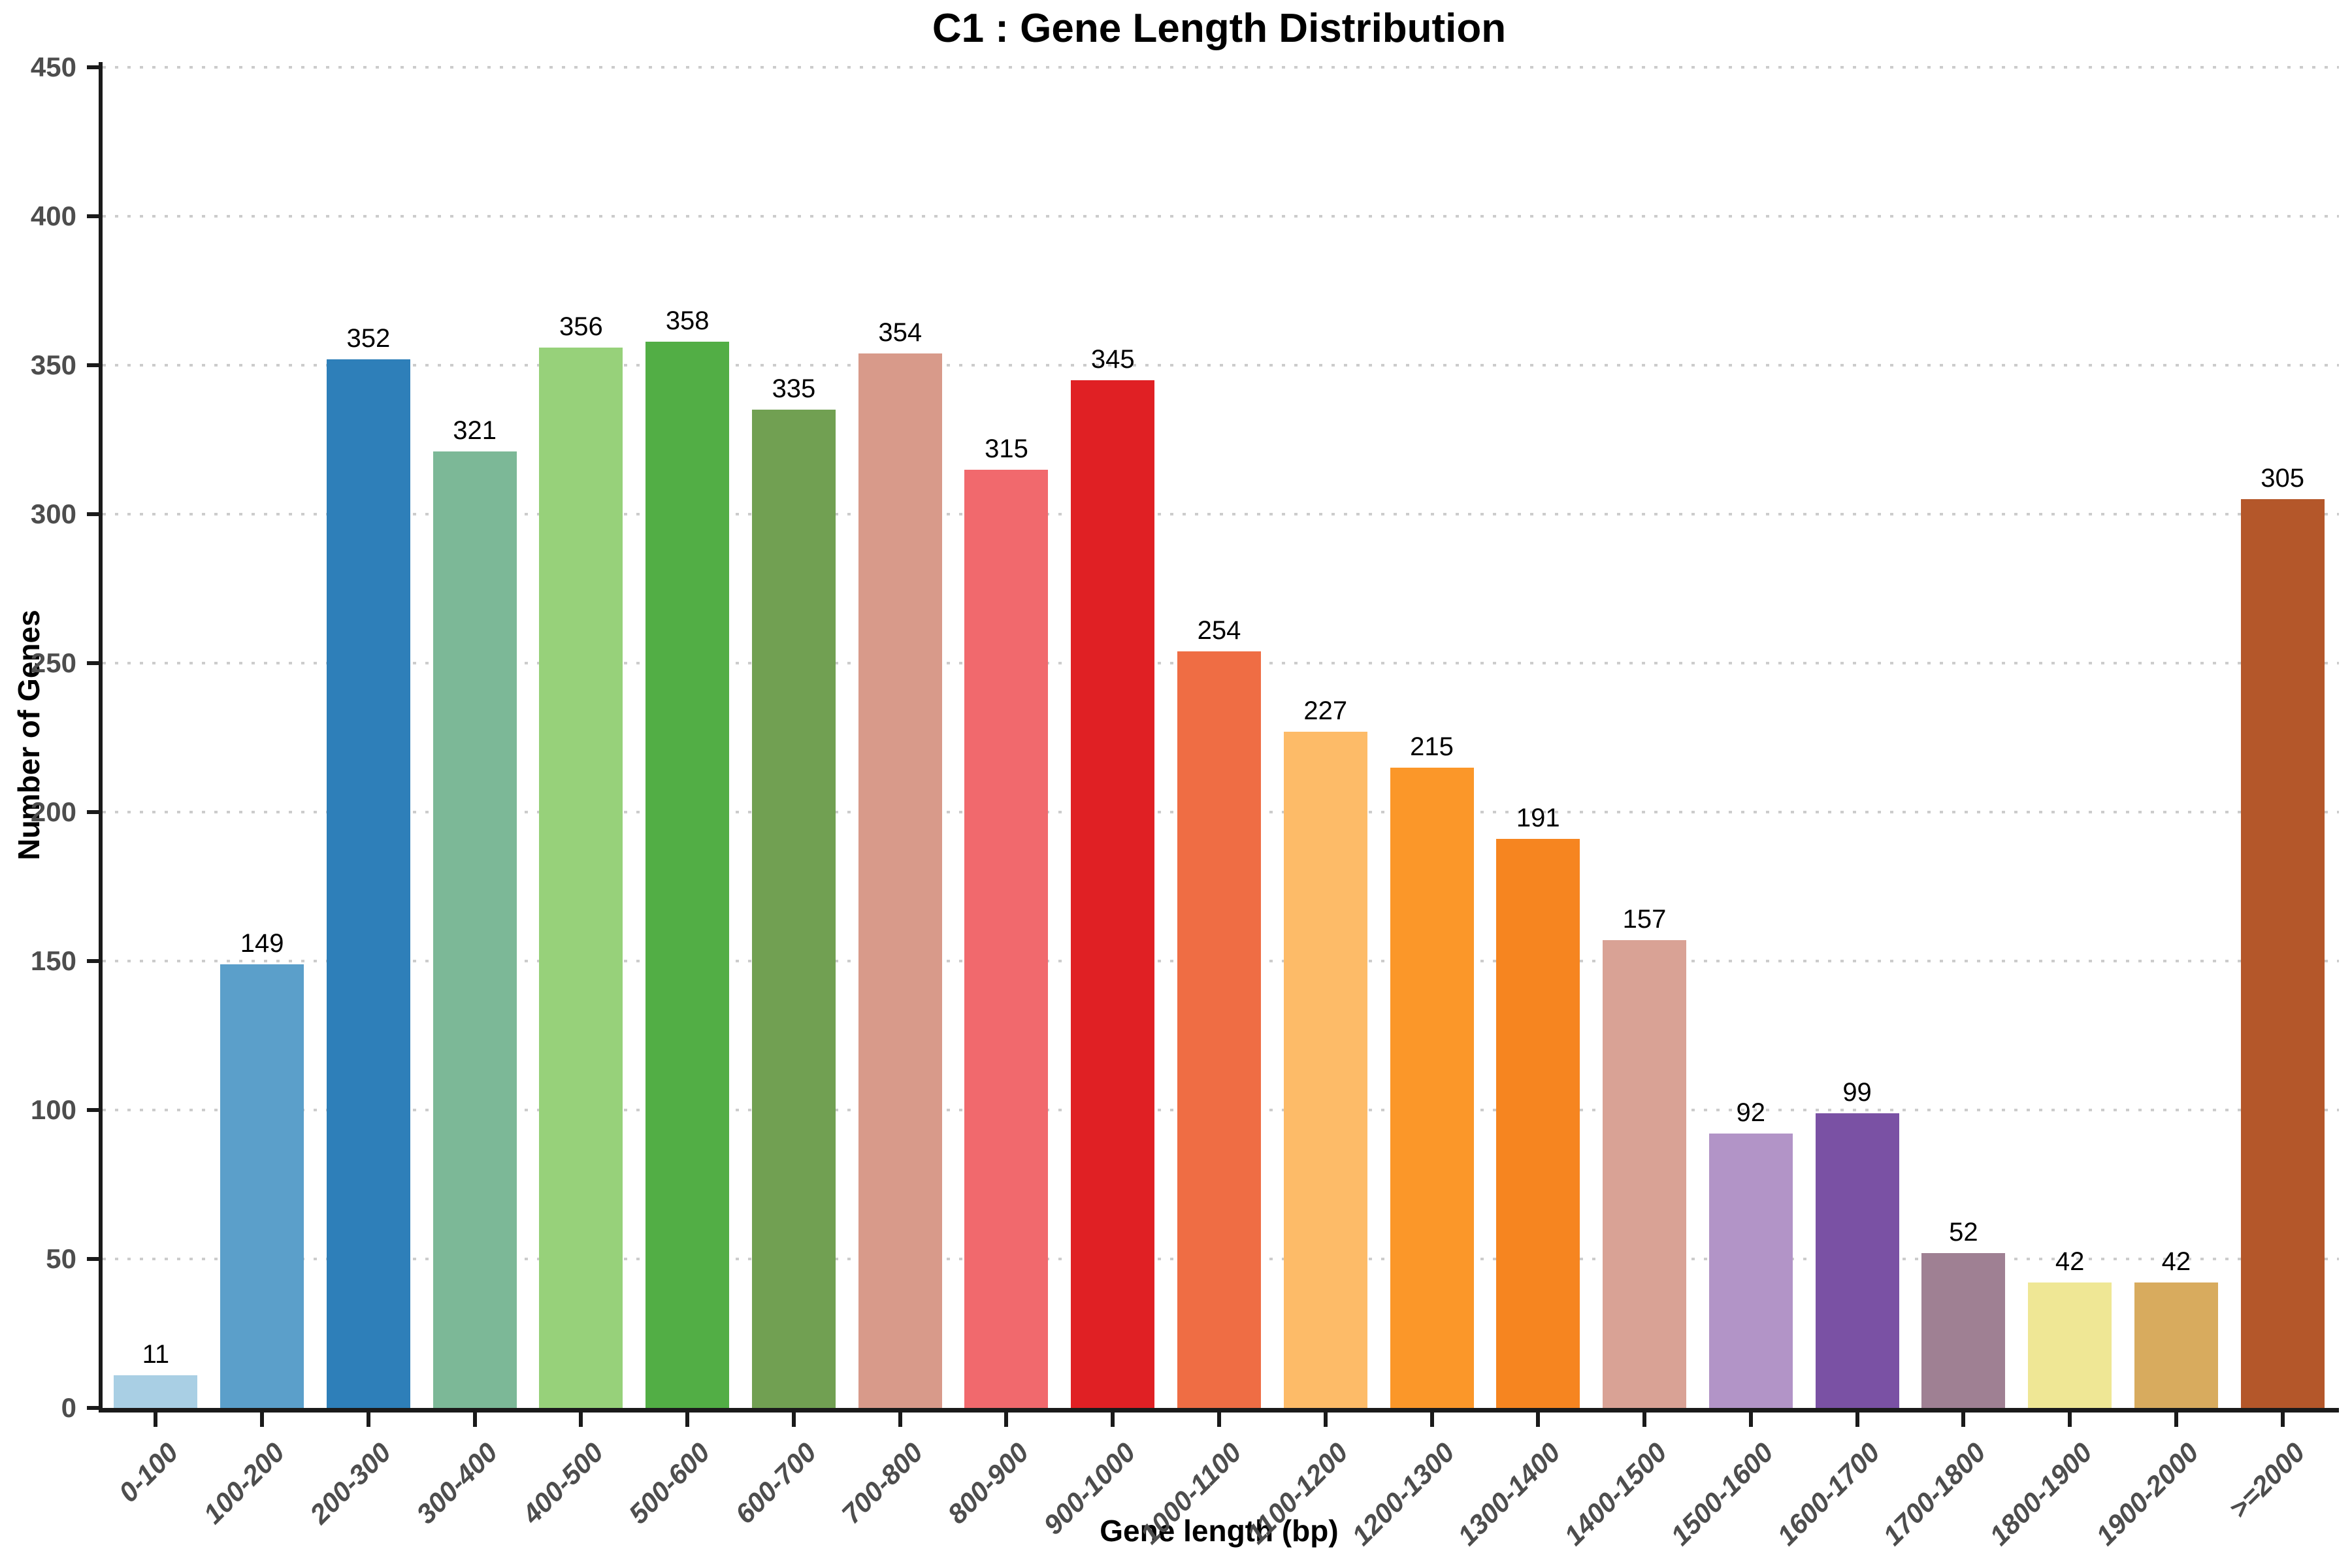 The height and width of the screenshot is (1568, 2352). I want to click on y-tick-label-50: 50, so click(61, 1258).